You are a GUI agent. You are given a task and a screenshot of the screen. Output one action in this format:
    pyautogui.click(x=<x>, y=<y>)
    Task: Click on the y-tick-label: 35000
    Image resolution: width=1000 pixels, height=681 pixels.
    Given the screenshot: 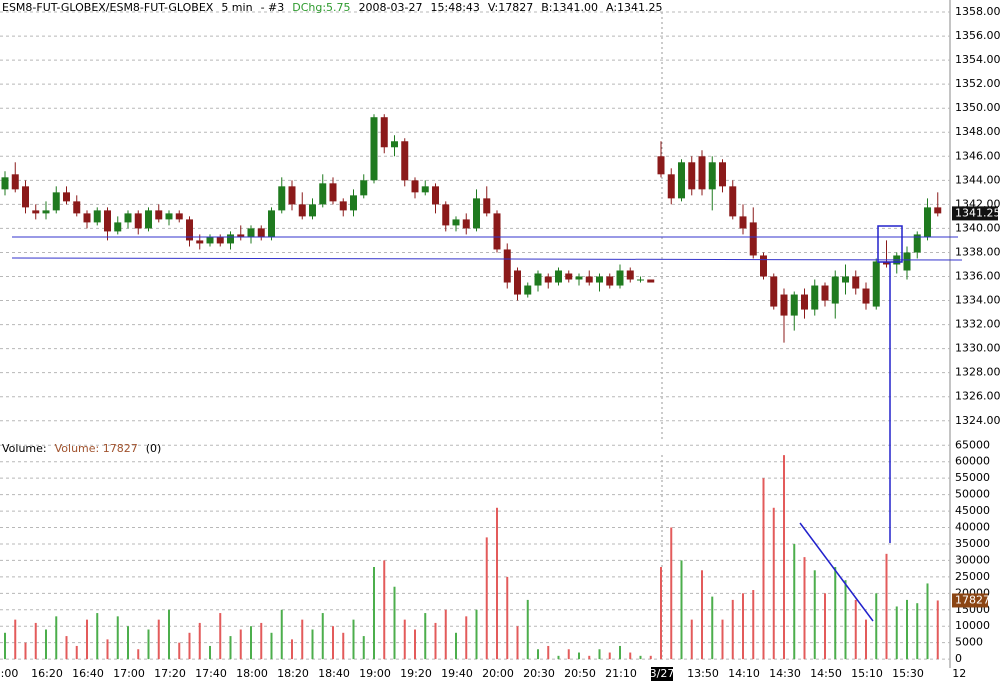 What is the action you would take?
    pyautogui.click(x=972, y=543)
    